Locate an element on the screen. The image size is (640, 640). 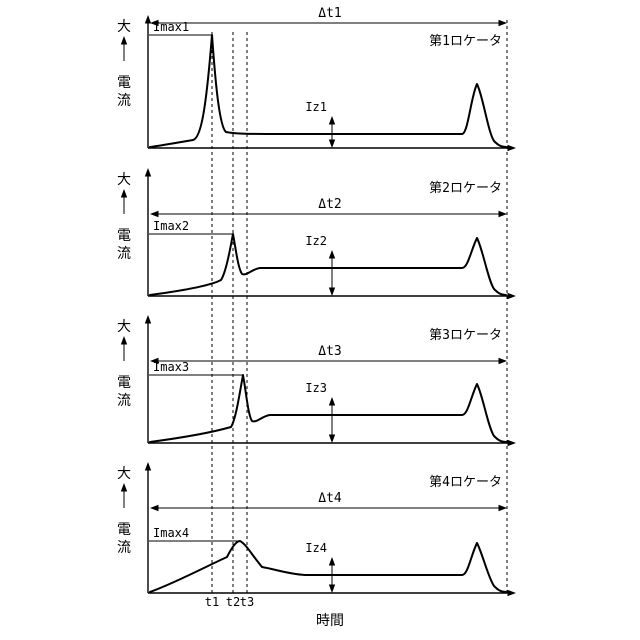
iz-label: Iz3 is located at coordinates (316, 388).